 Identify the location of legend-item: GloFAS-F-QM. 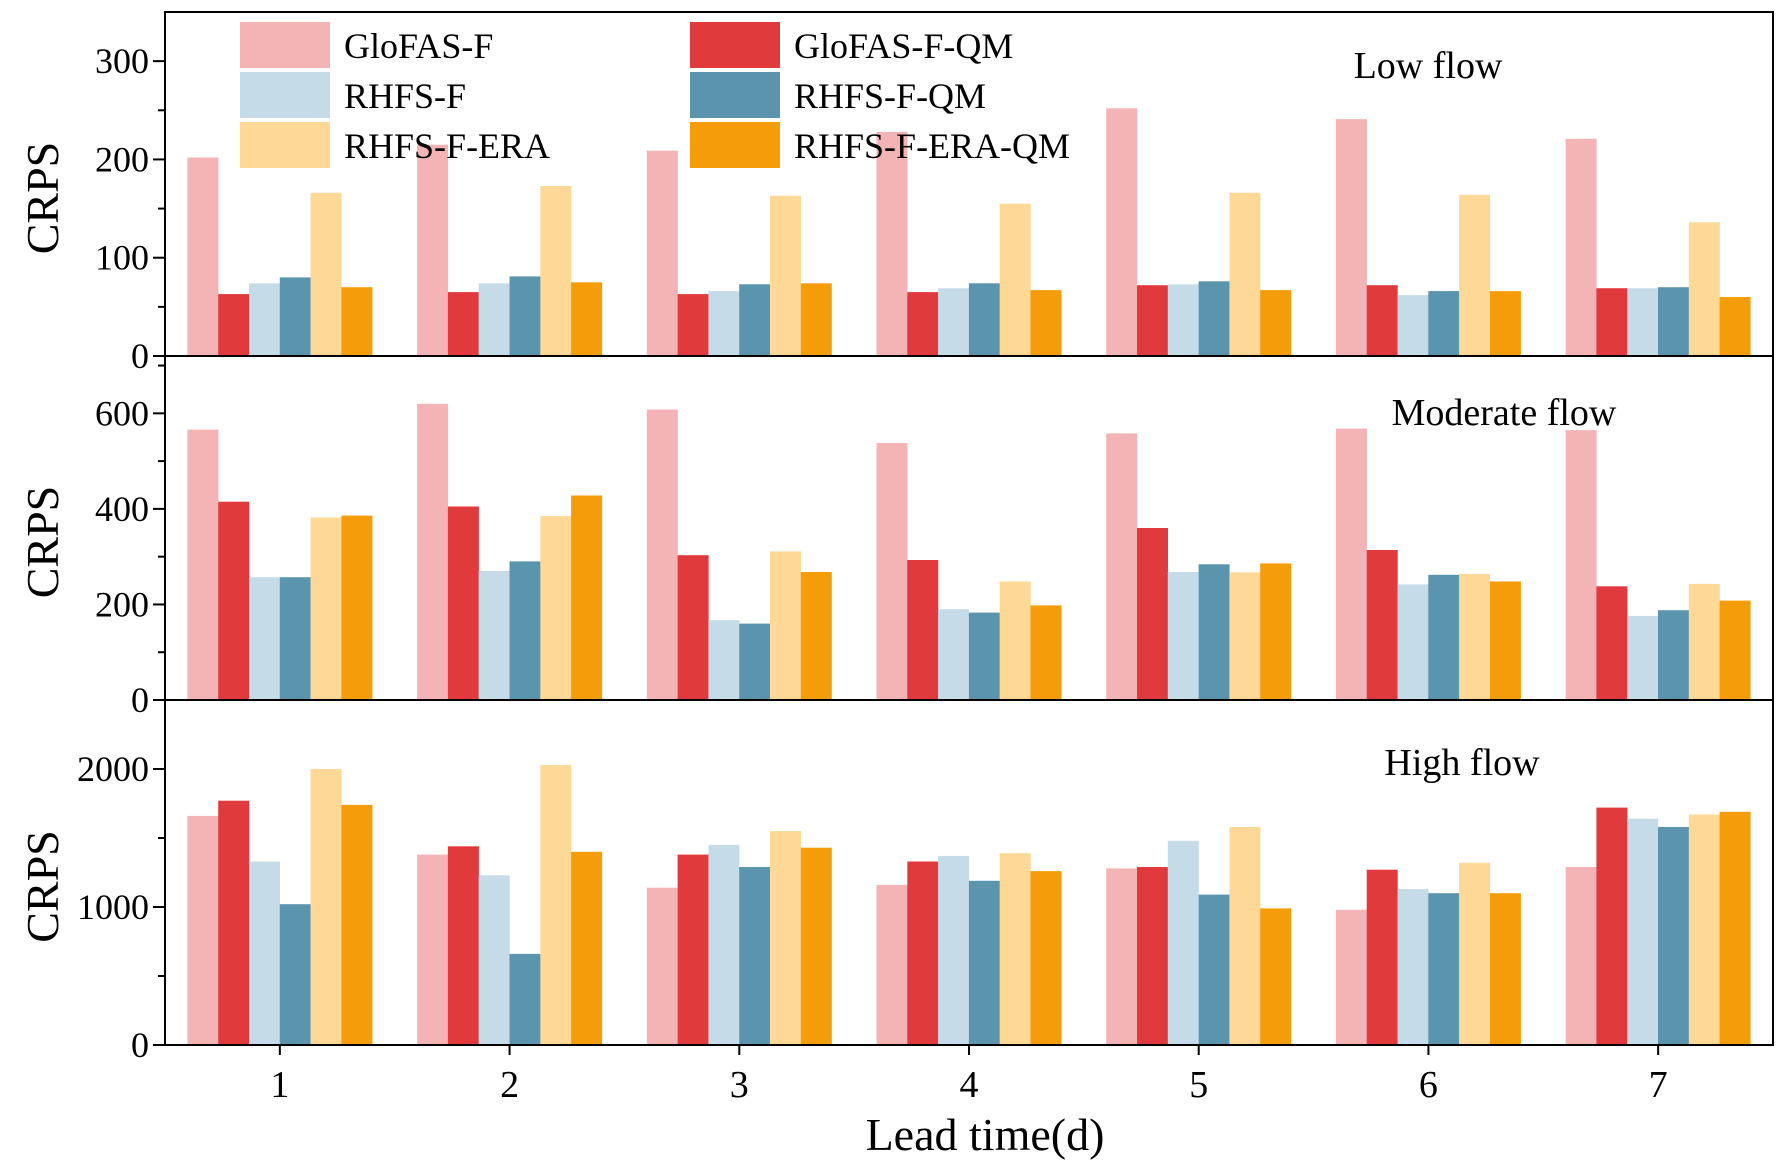
(851, 45).